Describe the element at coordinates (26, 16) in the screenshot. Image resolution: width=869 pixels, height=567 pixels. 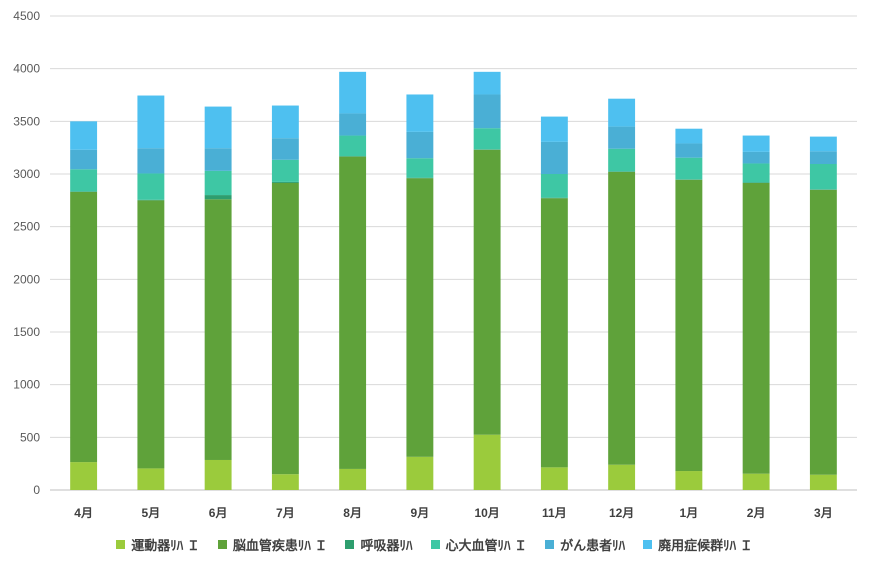
I see `y-tick-label: 4500` at that location.